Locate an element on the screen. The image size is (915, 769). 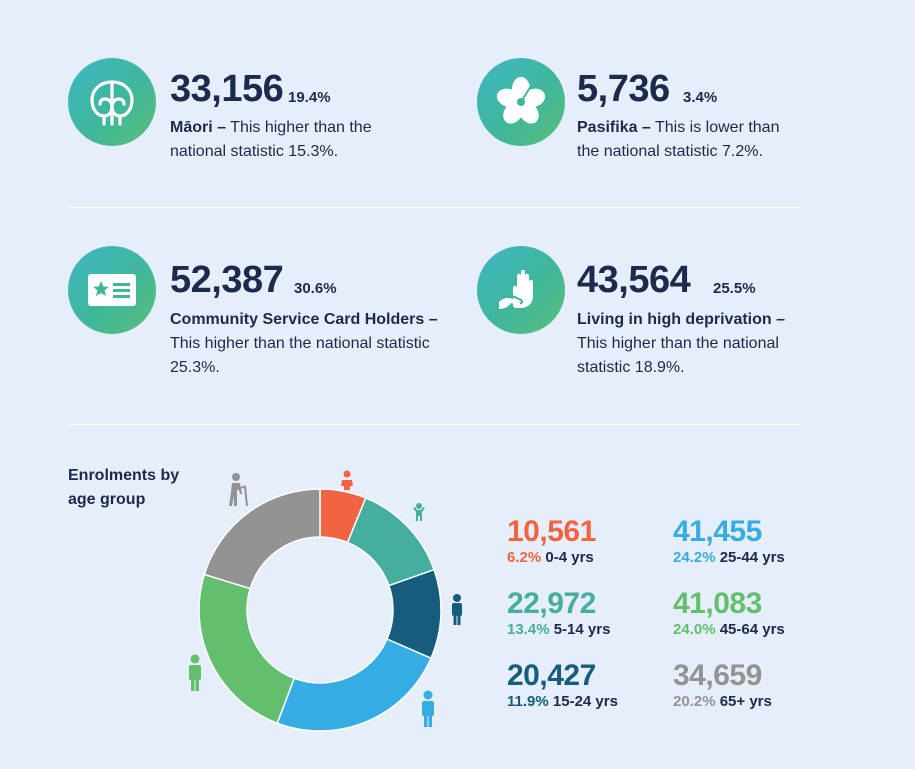
csc-percent: 30.6% is located at coordinates (315, 288).